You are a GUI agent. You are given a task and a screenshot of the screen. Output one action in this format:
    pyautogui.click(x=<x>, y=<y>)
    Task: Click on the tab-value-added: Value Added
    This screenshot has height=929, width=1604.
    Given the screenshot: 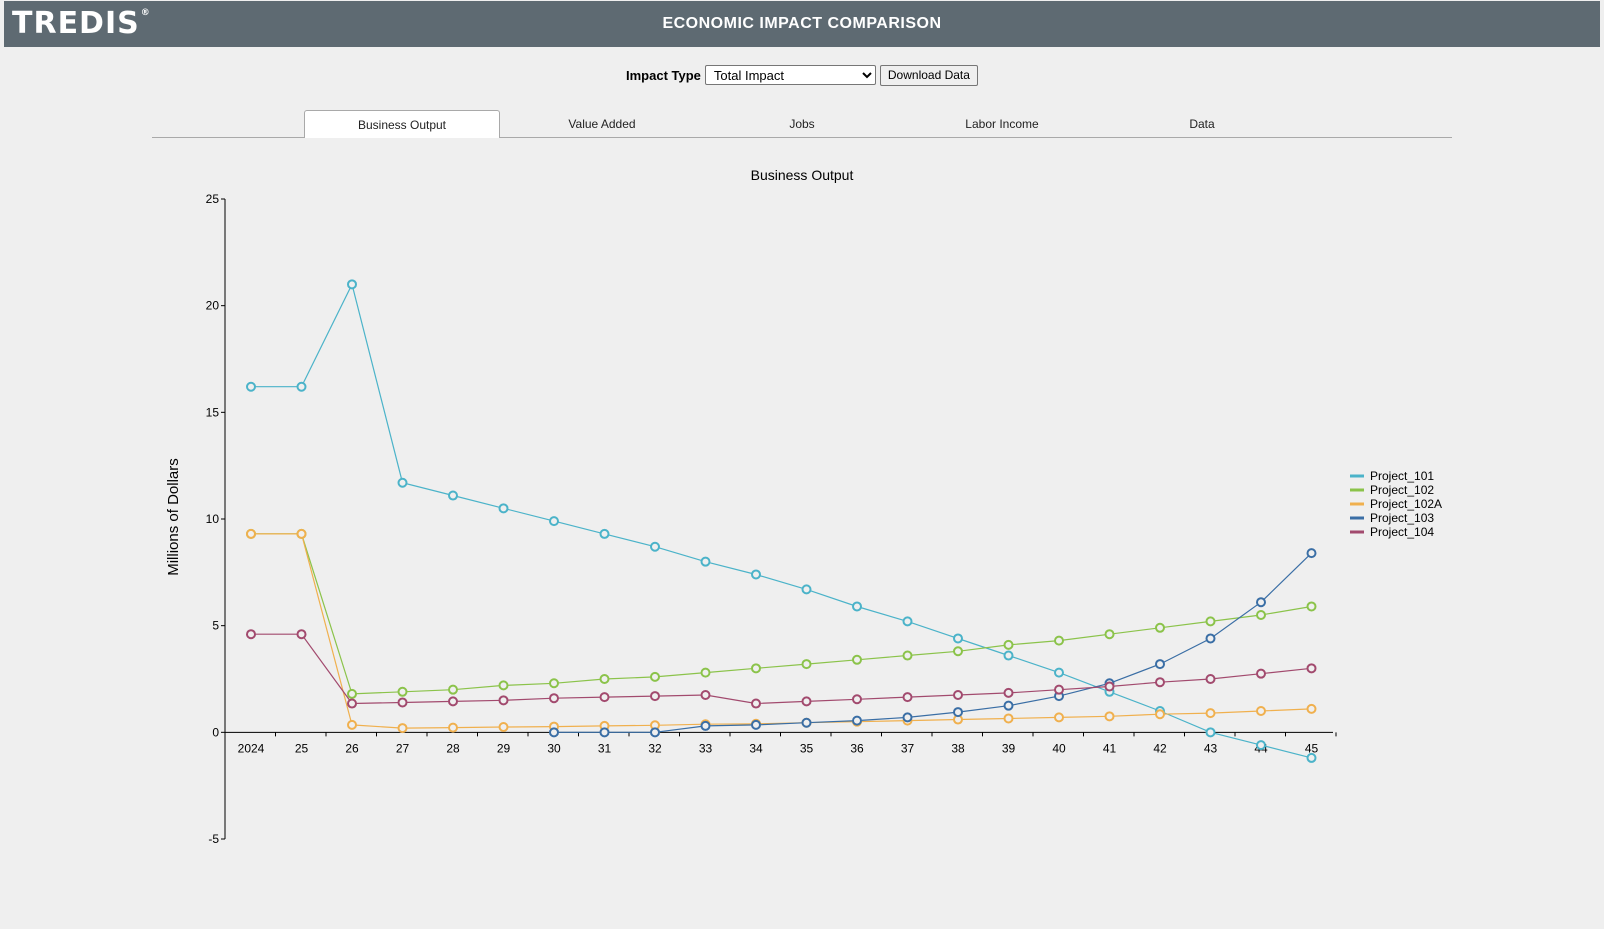 What is the action you would take?
    pyautogui.click(x=602, y=124)
    